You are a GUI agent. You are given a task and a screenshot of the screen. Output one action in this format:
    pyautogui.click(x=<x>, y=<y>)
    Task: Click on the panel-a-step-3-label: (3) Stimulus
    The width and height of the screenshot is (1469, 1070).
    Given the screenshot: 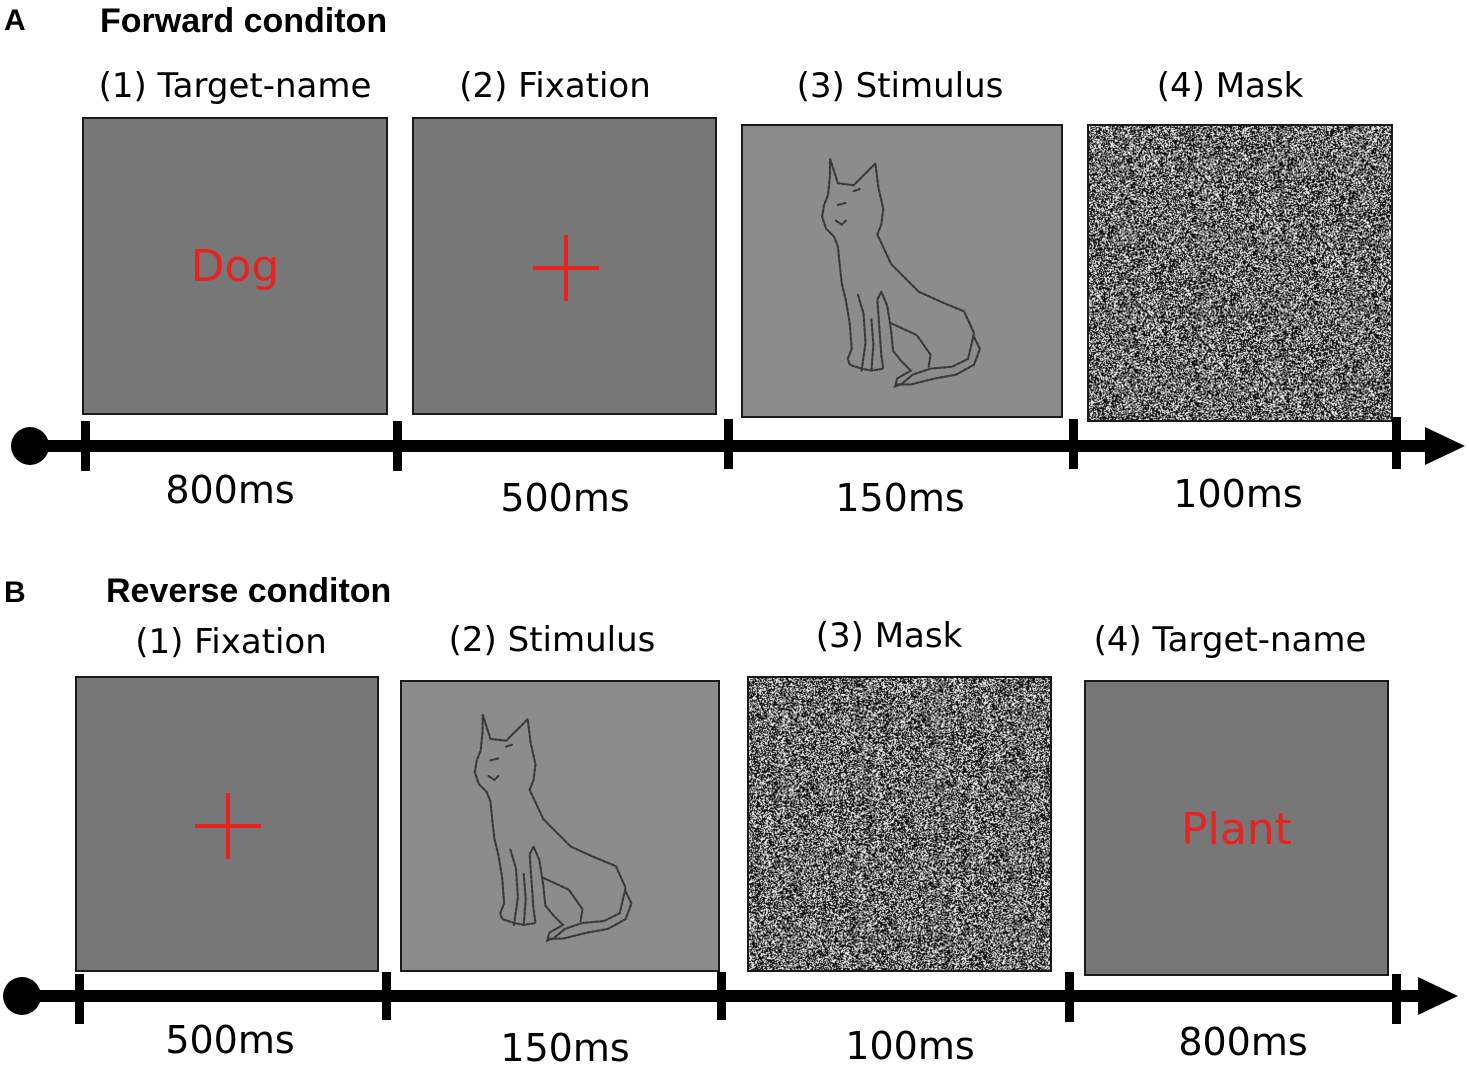 What is the action you would take?
    pyautogui.click(x=900, y=86)
    